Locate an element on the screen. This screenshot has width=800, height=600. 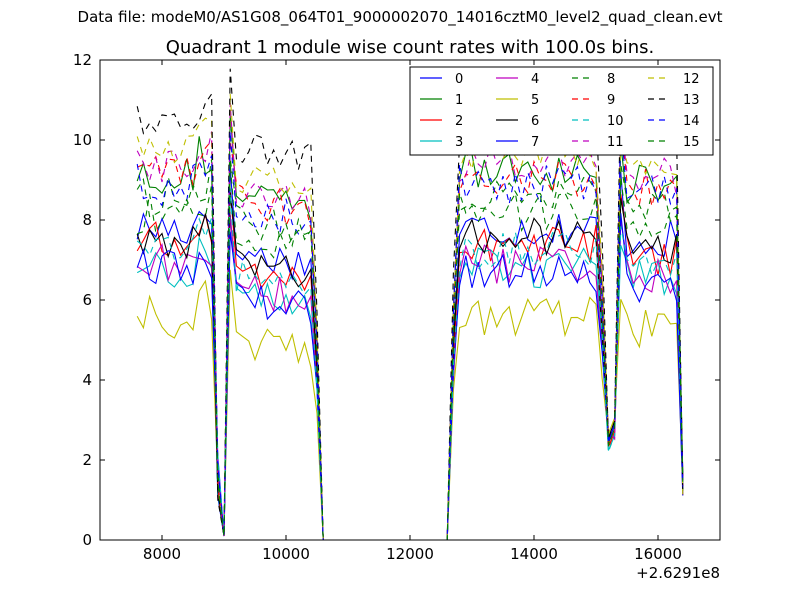
y-tick-label: 0 is located at coordinates (87, 540).